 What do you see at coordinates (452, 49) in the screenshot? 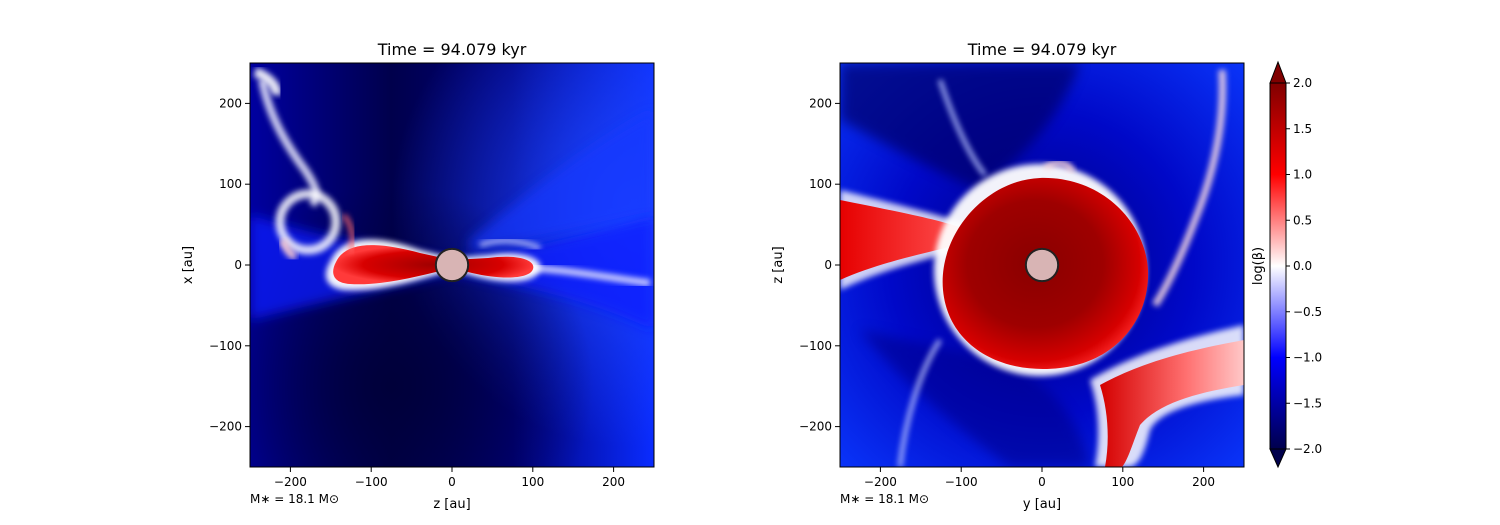
I see `left-title: Time = 94.079 kyr` at bounding box center [452, 49].